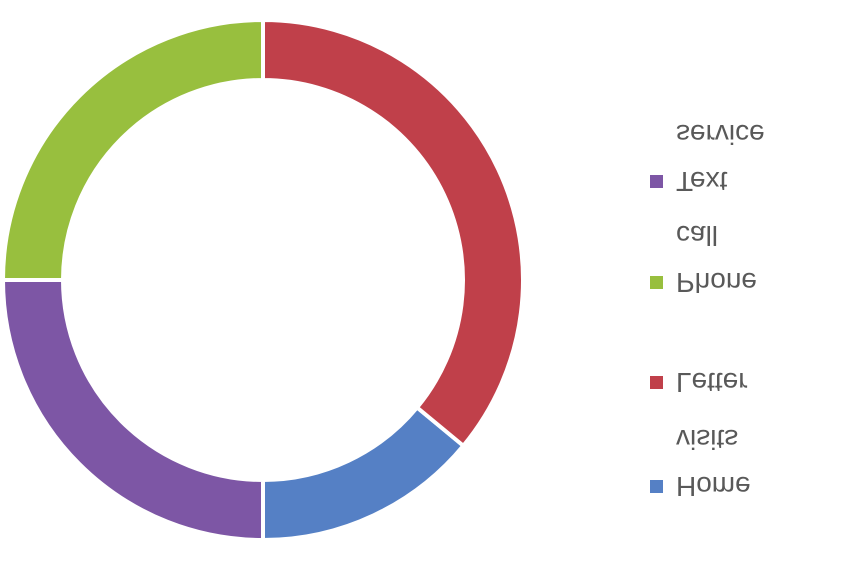  Describe the element at coordinates (712, 382) in the screenshot. I see `legend-label: Letter` at that location.